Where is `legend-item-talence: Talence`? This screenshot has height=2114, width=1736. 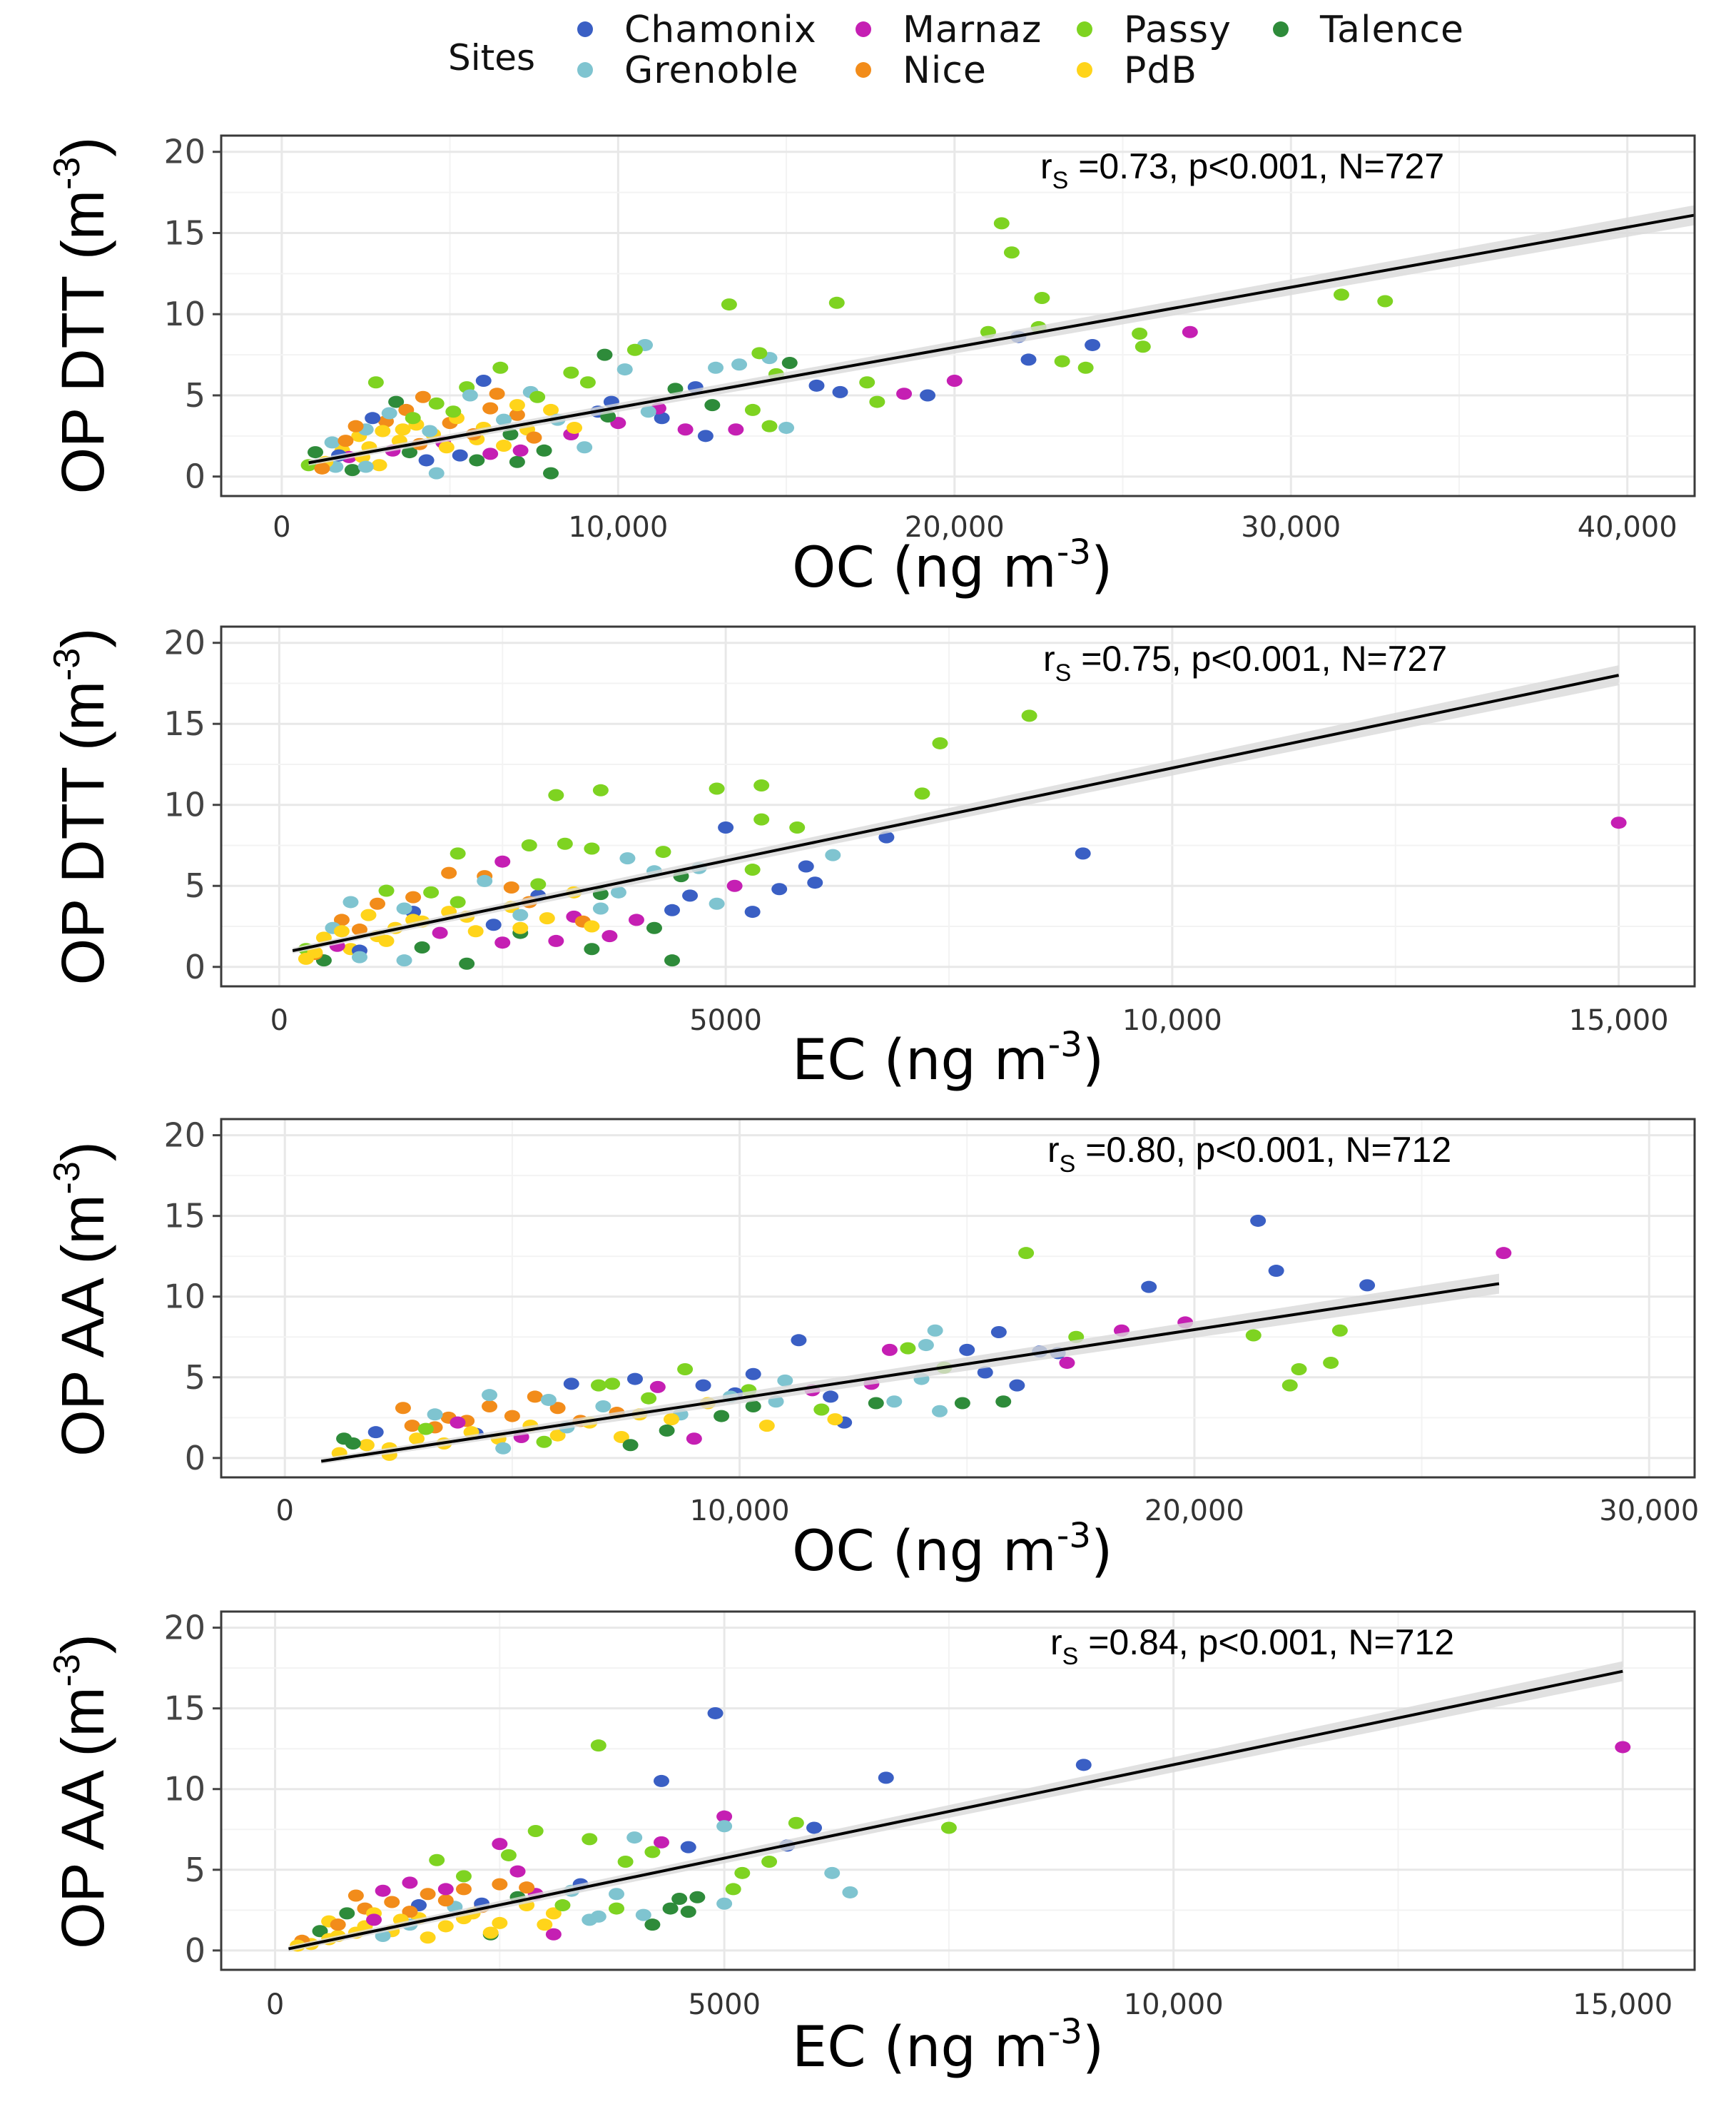
legend-item-talence: Talence is located at coordinates (1368, 30).